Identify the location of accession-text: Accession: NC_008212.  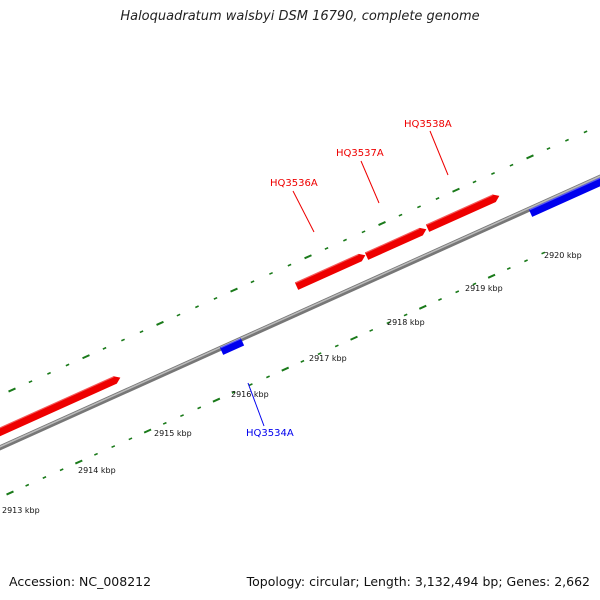
(80, 581).